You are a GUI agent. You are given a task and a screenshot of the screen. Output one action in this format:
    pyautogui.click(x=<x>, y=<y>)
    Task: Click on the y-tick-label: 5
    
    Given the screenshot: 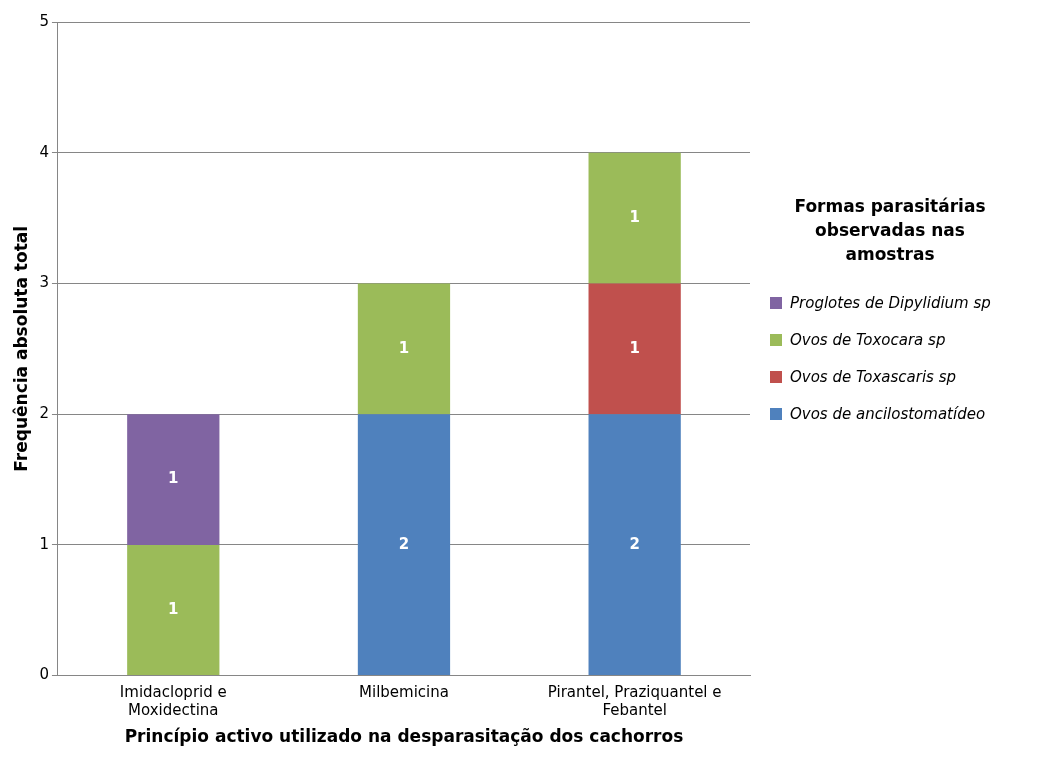 What is the action you would take?
    pyautogui.click(x=44, y=20)
    